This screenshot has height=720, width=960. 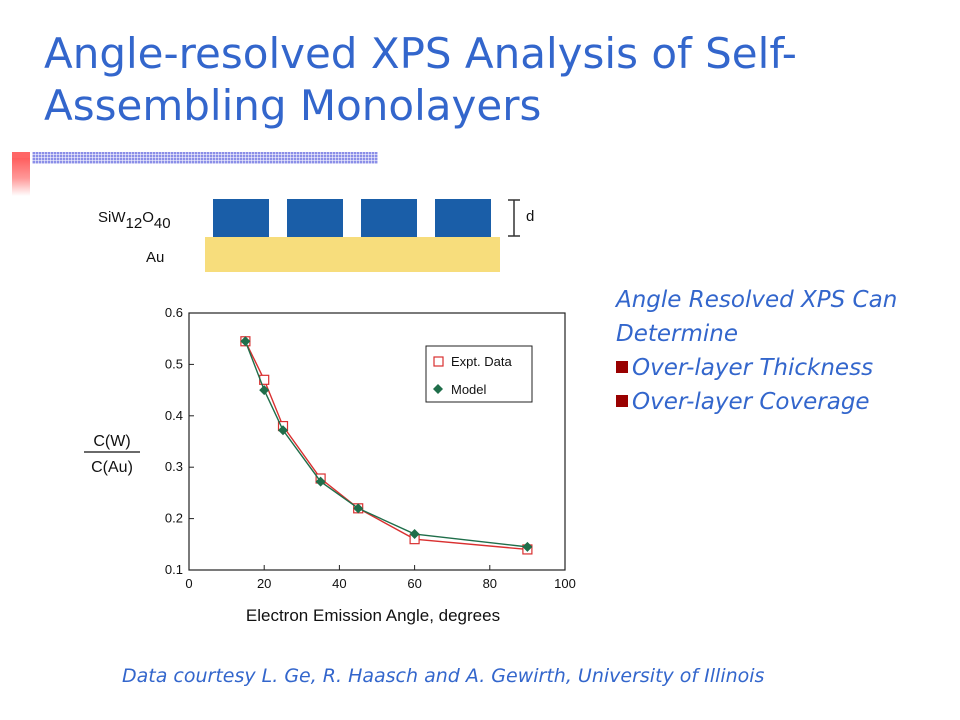 I want to click on y-label-denominator: C(Au), so click(x=112, y=467).